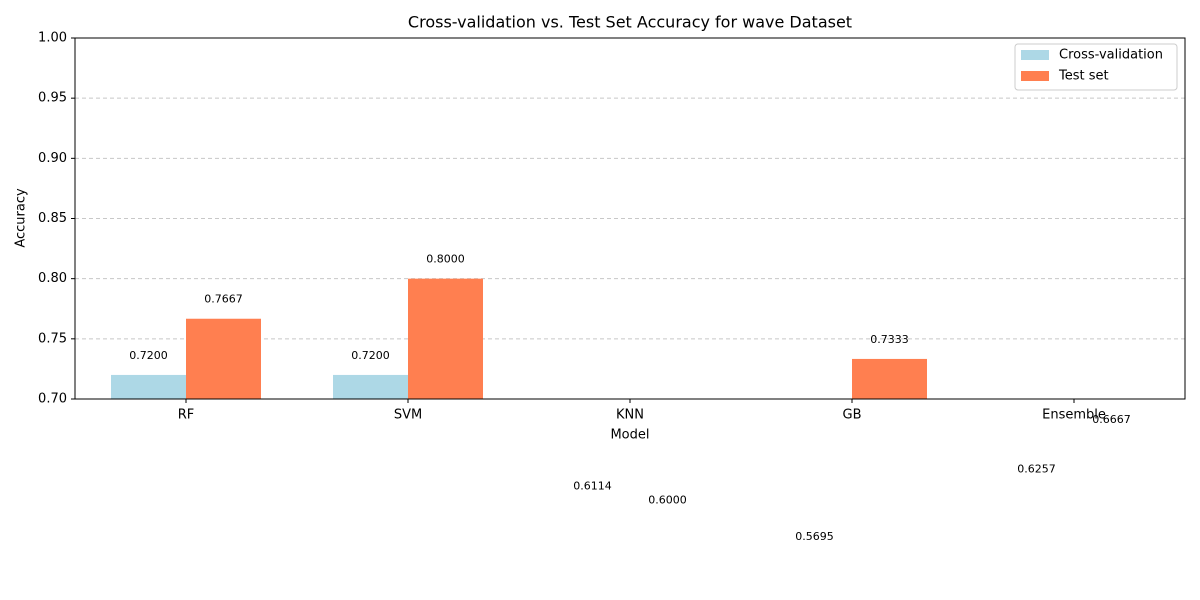 The image size is (1200, 600). I want to click on plot-area, so click(519, 338).